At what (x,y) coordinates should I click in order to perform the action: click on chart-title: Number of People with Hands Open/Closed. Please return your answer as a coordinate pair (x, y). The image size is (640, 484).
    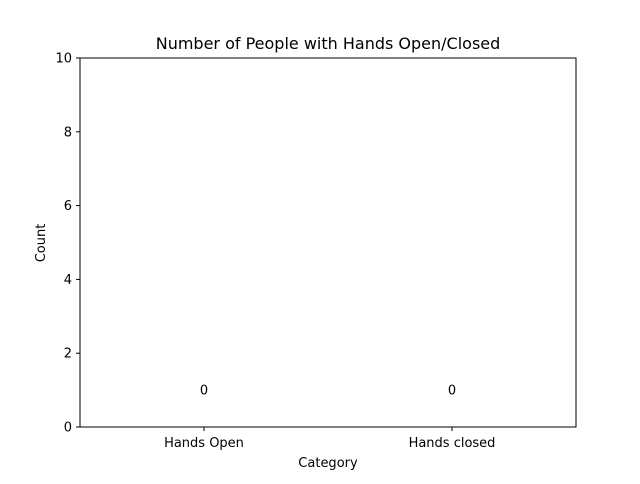
    Looking at the image, I should click on (328, 43).